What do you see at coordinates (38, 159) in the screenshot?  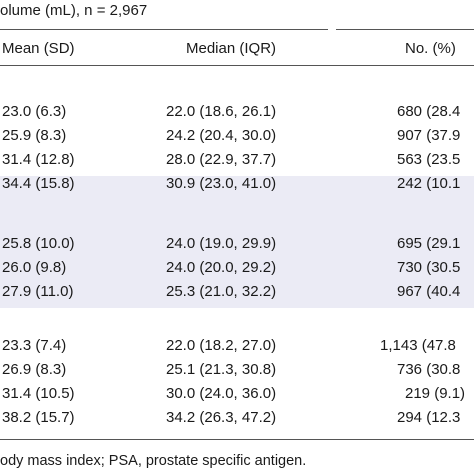 I see `table-cell-mean: 31.4 (12.8)` at bounding box center [38, 159].